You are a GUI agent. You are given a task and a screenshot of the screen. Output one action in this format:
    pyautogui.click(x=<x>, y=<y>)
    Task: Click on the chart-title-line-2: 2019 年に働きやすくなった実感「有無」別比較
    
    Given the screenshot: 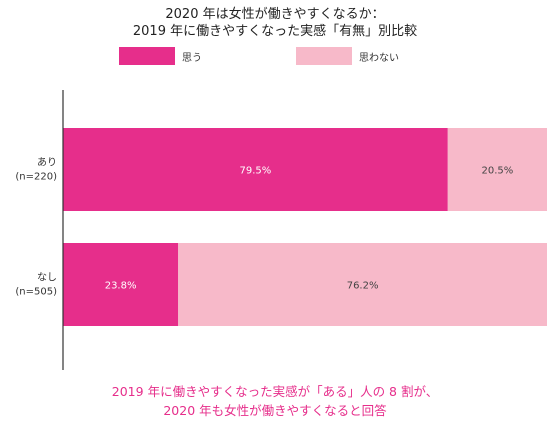 What is the action you would take?
    pyautogui.click(x=275, y=31)
    